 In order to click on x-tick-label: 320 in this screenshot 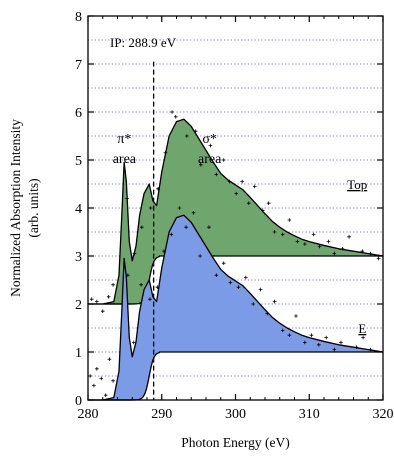, I will do `click(383, 414)`.